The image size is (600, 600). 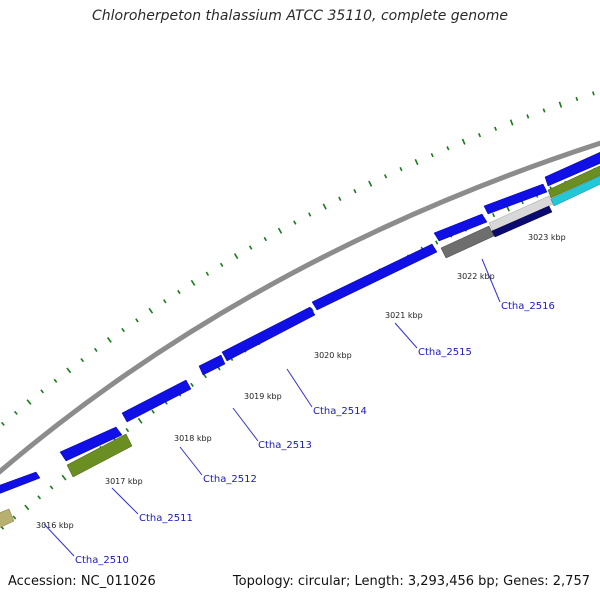 I want to click on gene-label: Ctha_2511, so click(x=166, y=518).